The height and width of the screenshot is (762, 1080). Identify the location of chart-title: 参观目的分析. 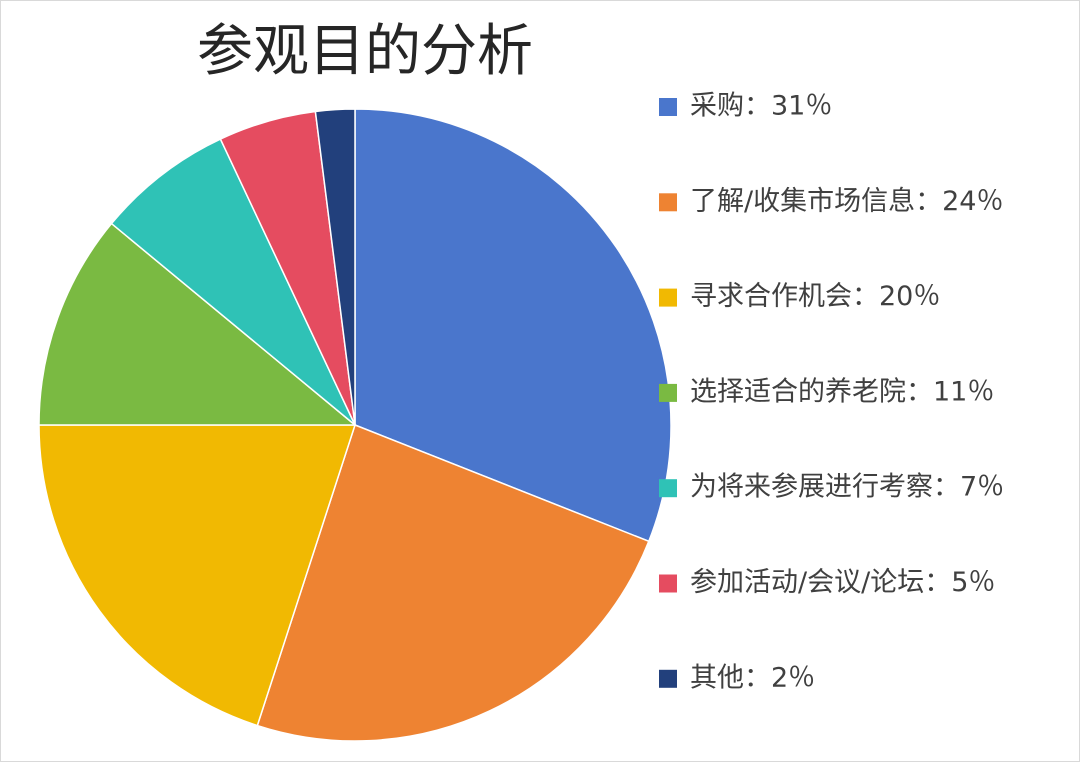
(365, 51).